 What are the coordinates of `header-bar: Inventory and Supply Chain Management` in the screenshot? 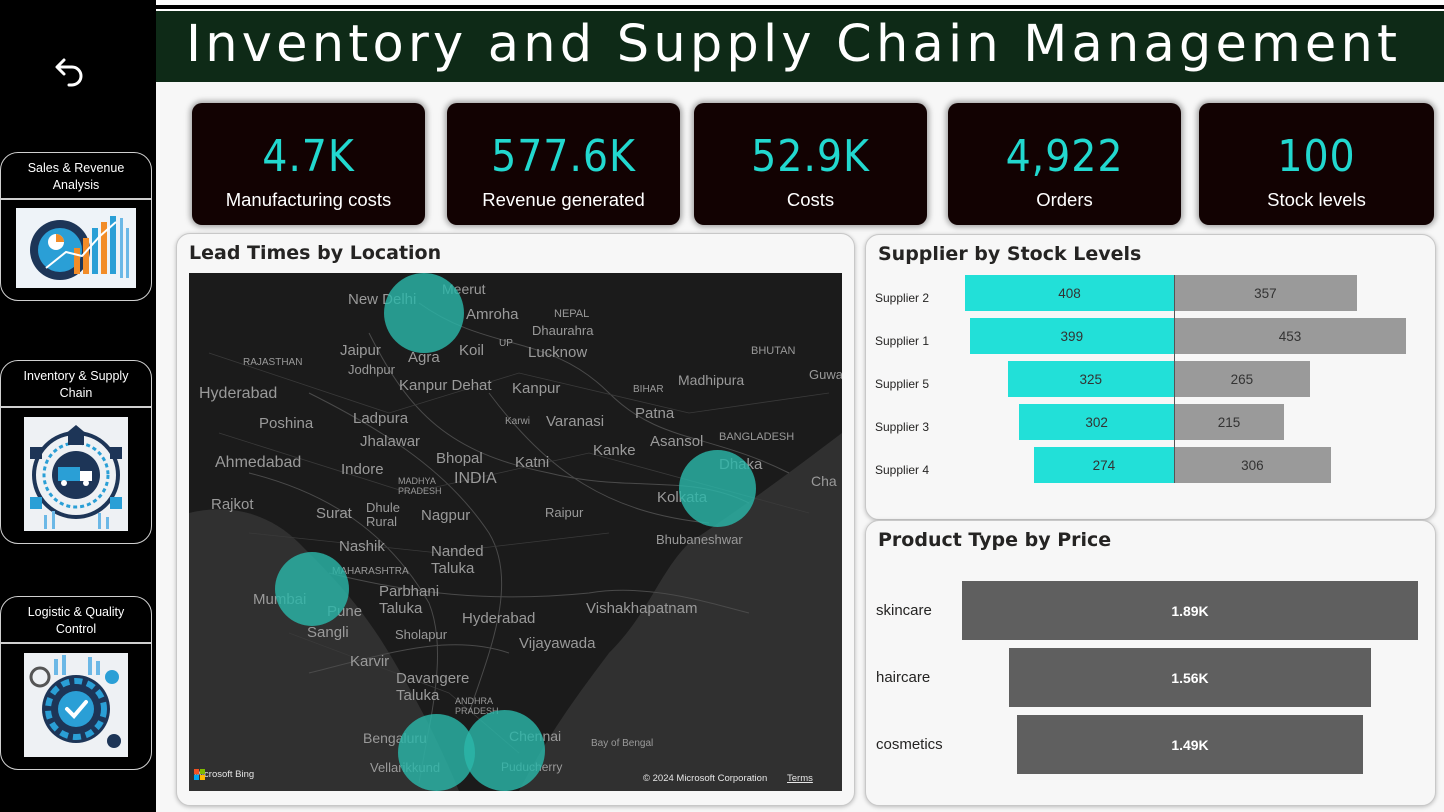 It's located at (800, 46).